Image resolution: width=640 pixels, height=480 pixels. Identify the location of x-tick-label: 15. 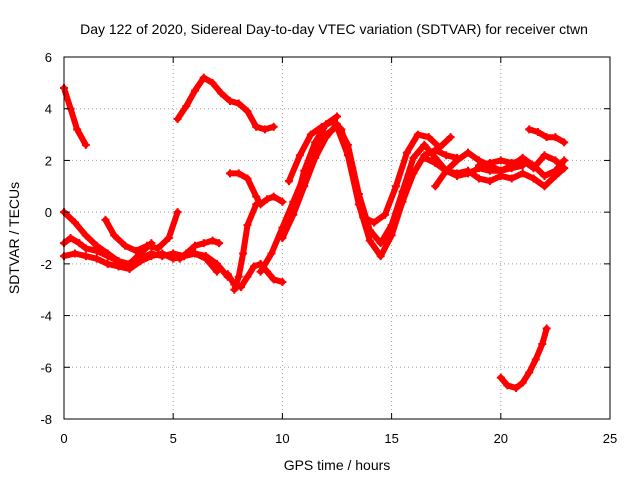
(391, 438).